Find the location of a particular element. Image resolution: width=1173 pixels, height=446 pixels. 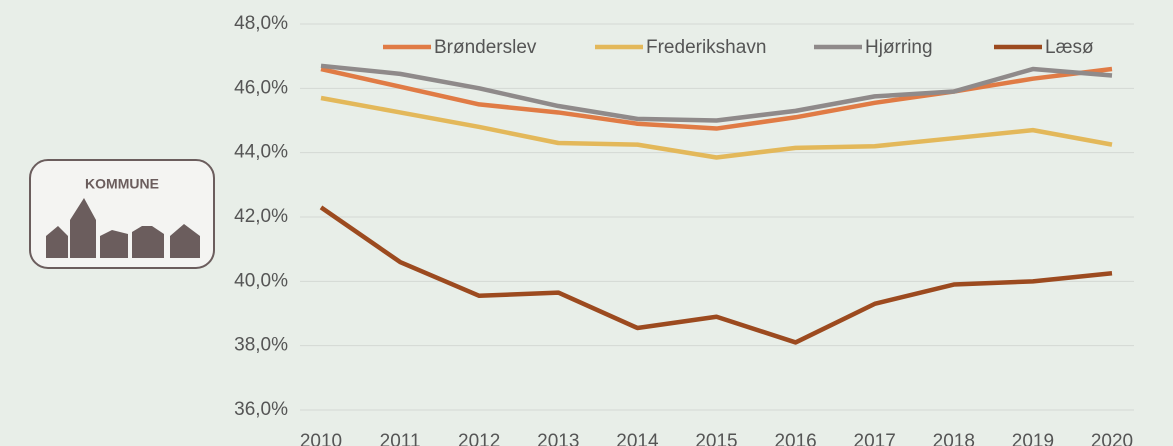

x-tick-label: 2018 is located at coordinates (954, 438).